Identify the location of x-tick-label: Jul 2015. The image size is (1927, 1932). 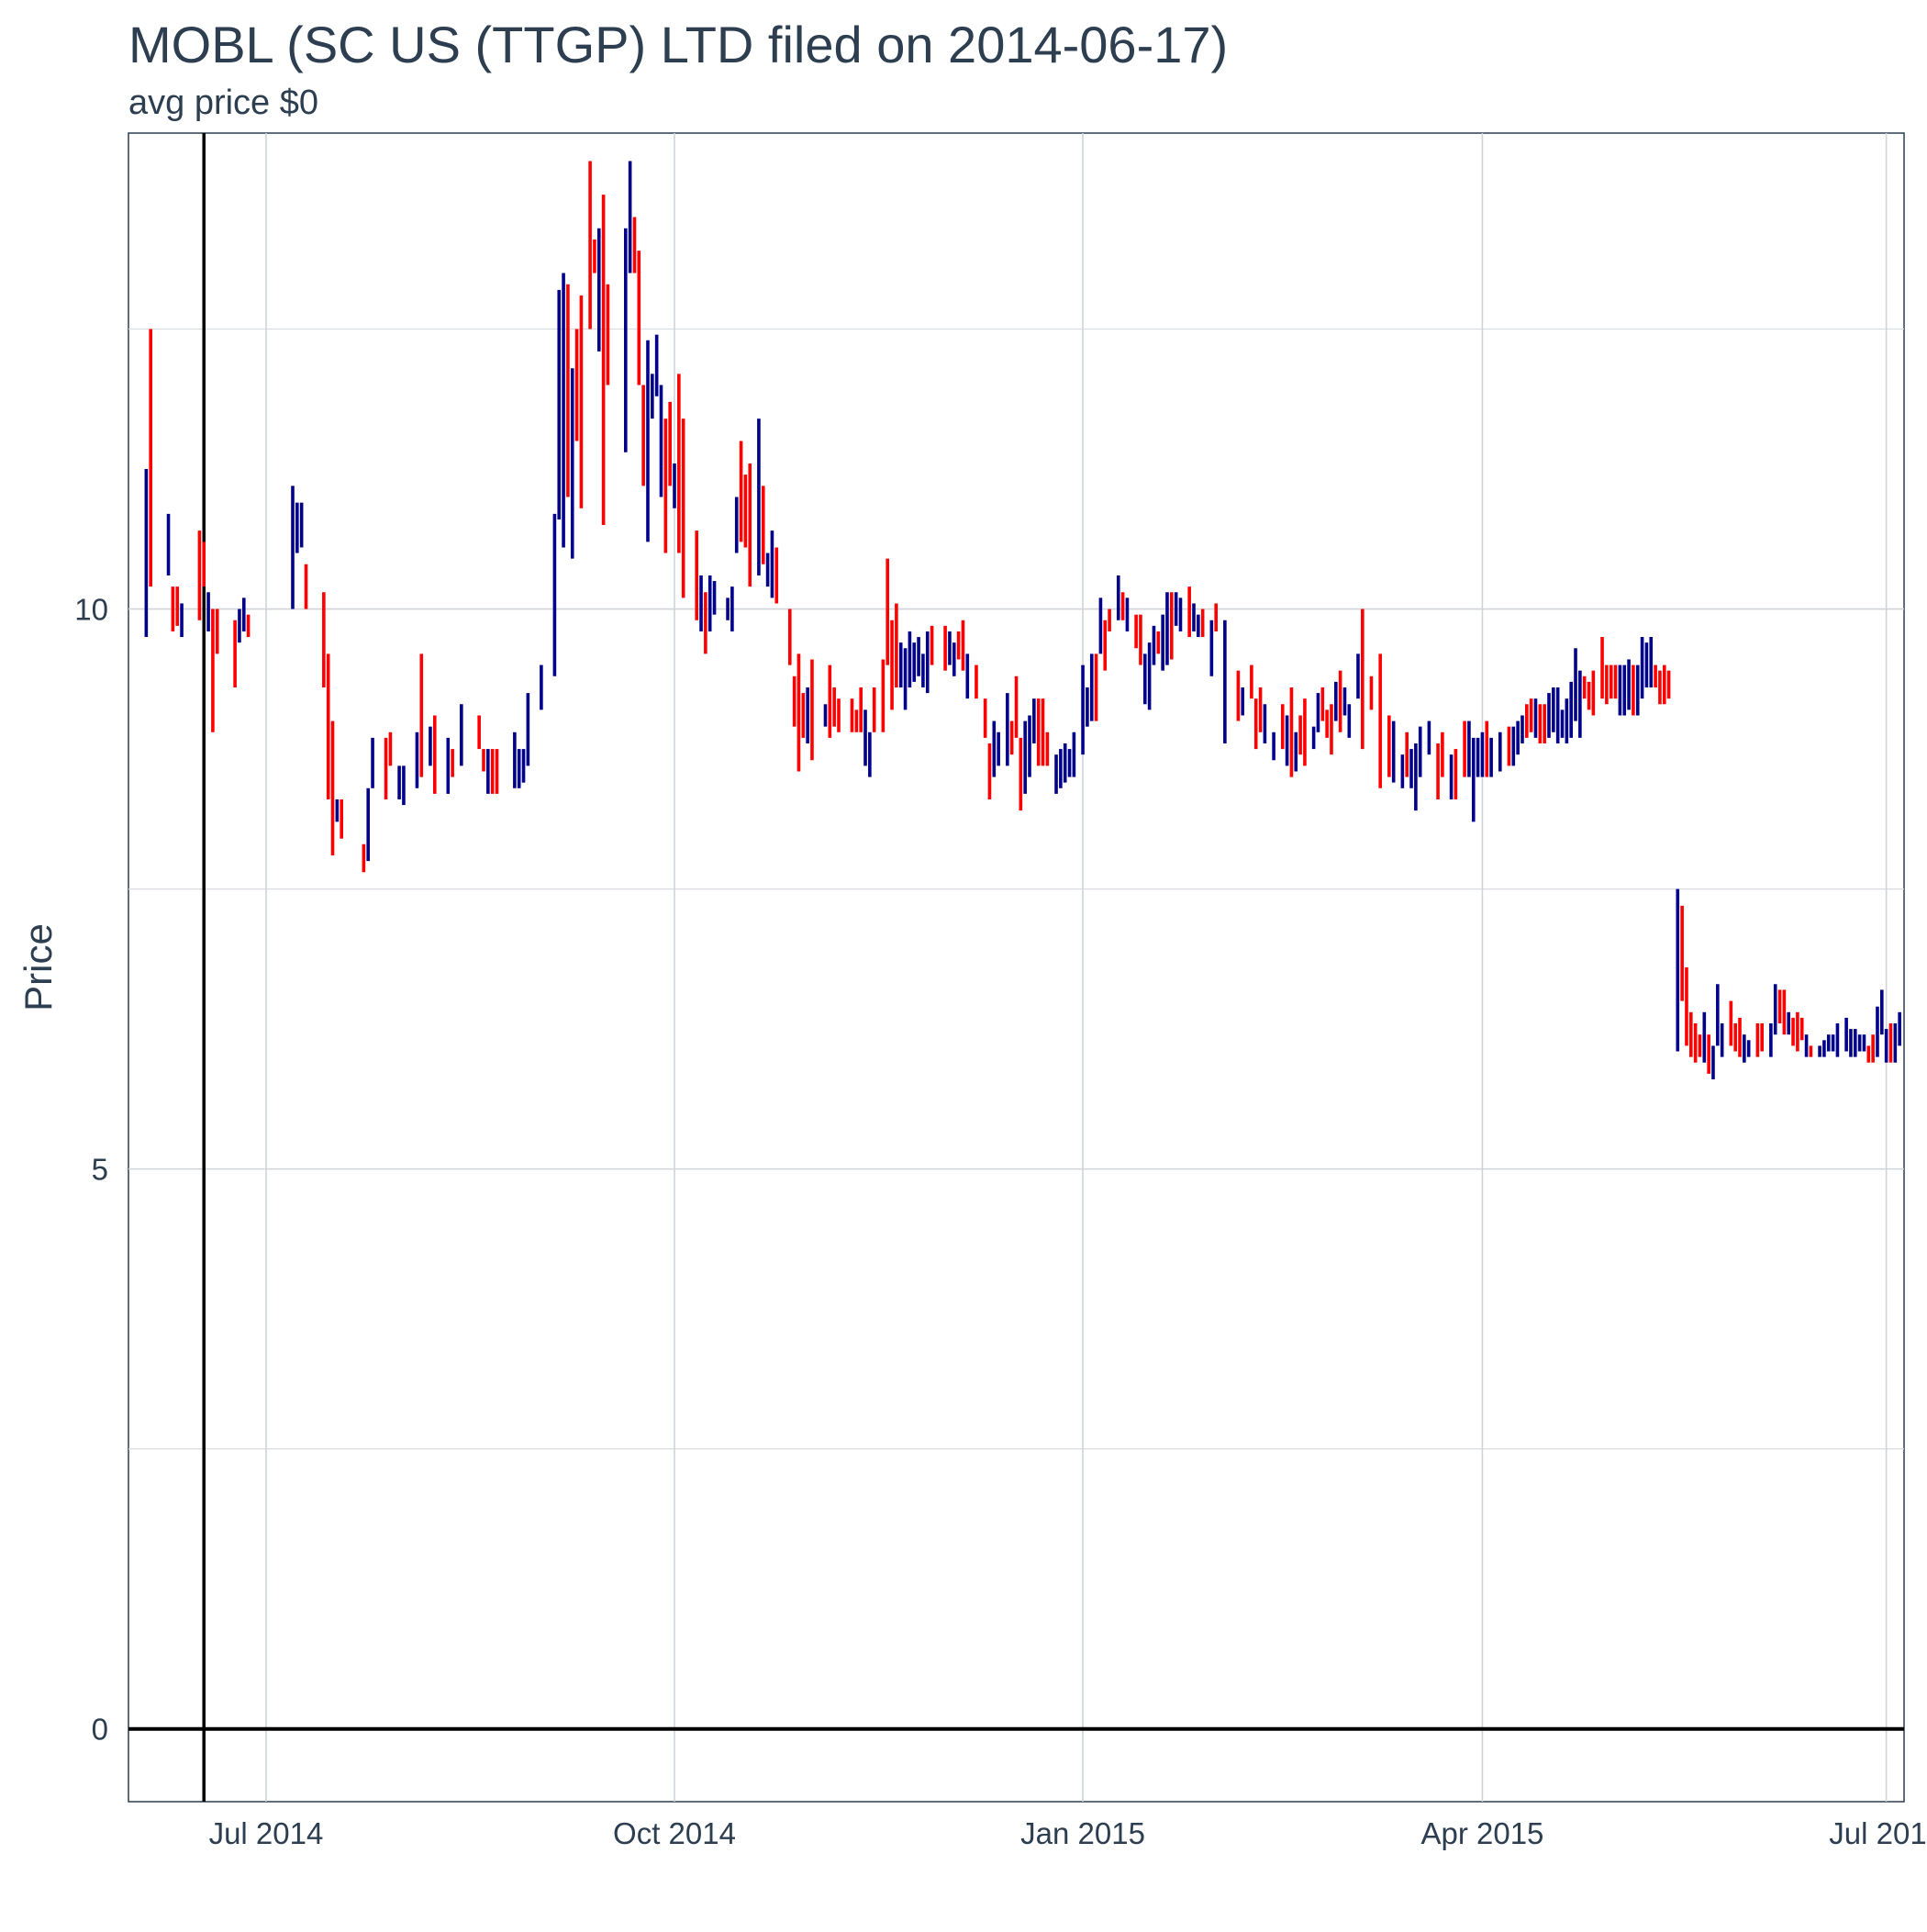
(1878, 1833).